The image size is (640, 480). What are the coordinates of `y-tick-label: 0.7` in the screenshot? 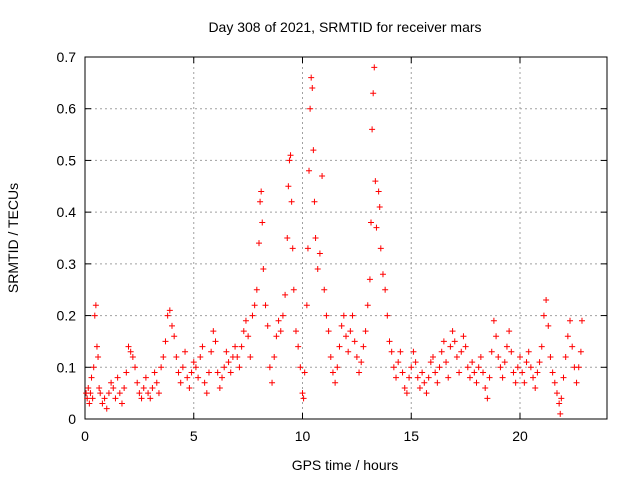 It's located at (67, 57).